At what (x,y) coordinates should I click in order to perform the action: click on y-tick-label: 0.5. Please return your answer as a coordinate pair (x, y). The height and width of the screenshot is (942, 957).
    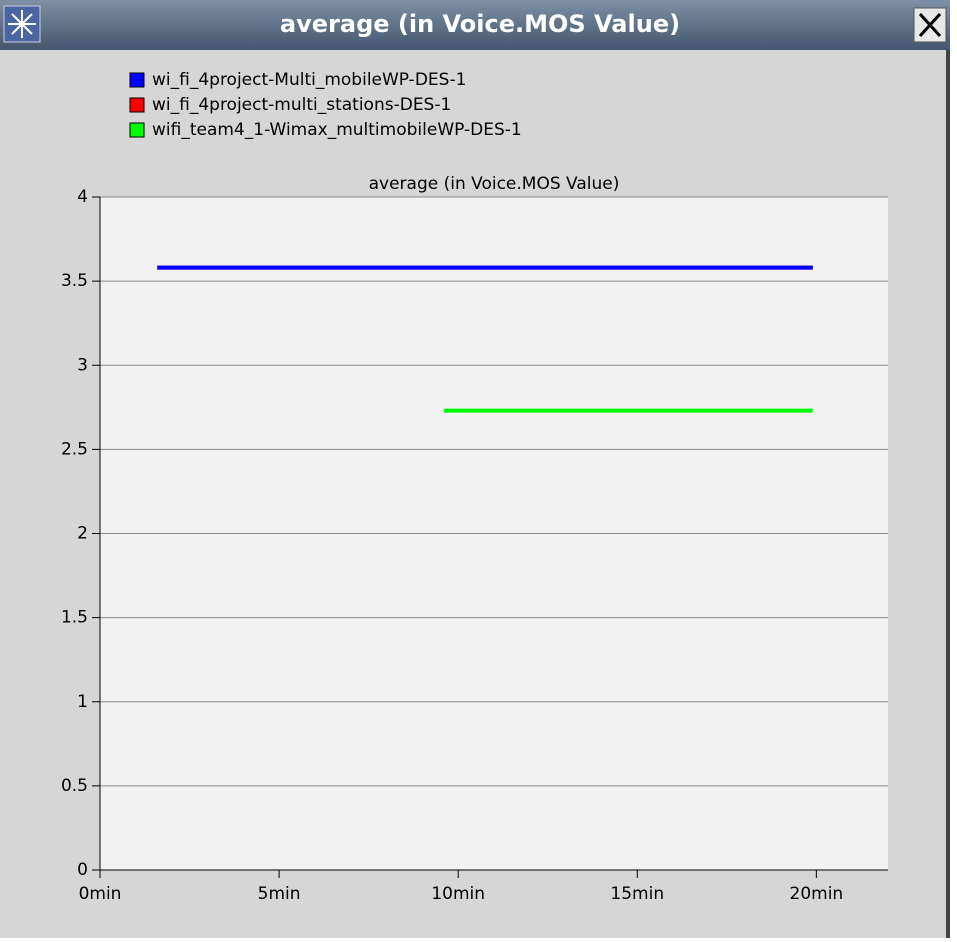
    Looking at the image, I should click on (74, 786).